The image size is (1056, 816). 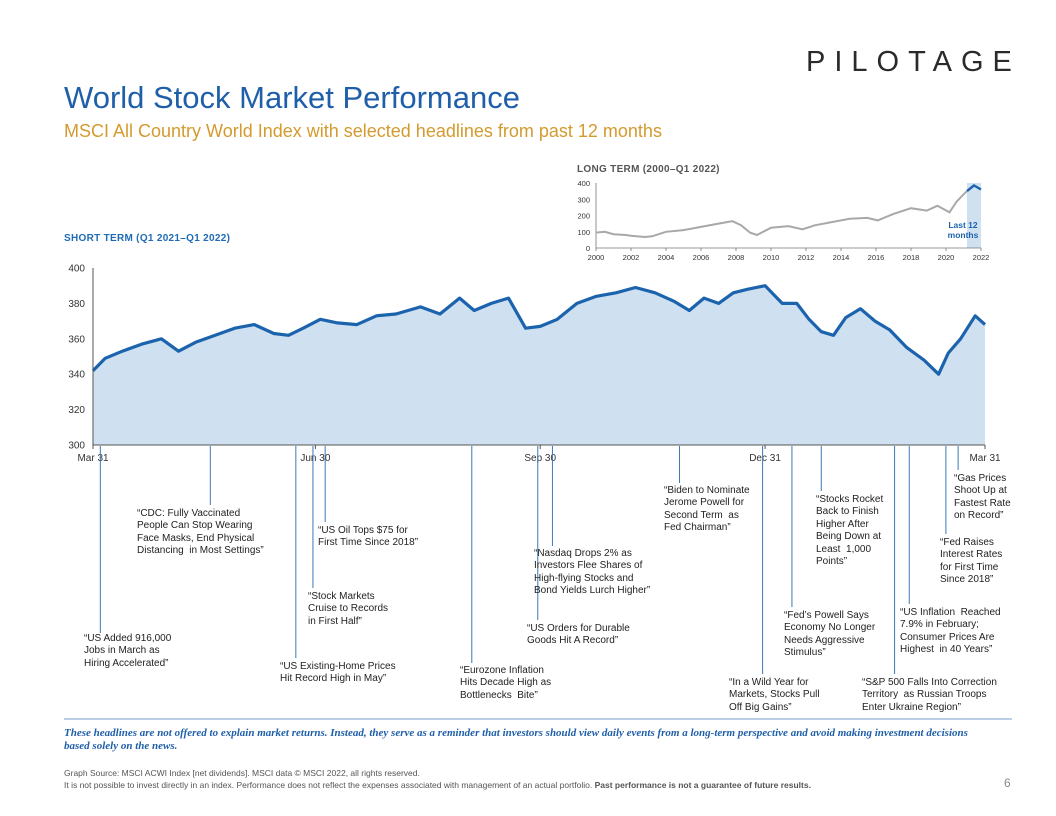 I want to click on last-12-months-label: Last 12, so click(x=963, y=225).